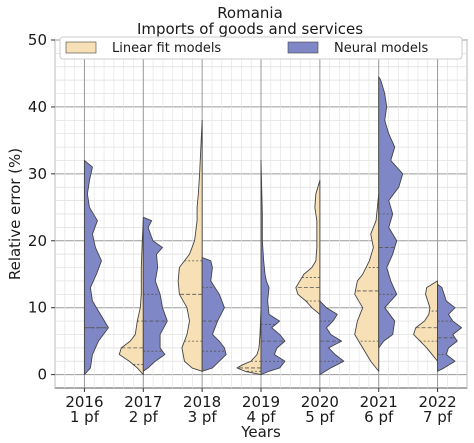  I want to click on chart-title: Romania, so click(250, 13).